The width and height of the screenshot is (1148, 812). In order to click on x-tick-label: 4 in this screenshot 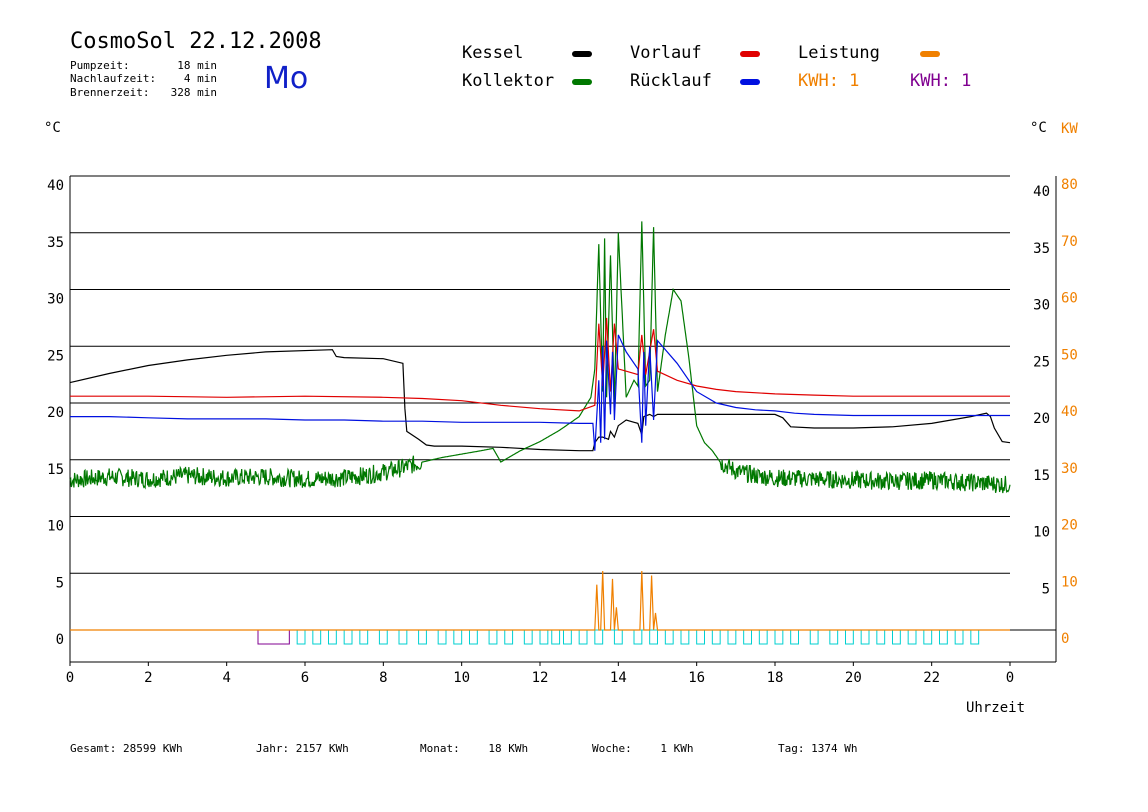, I will do `click(226, 678)`.